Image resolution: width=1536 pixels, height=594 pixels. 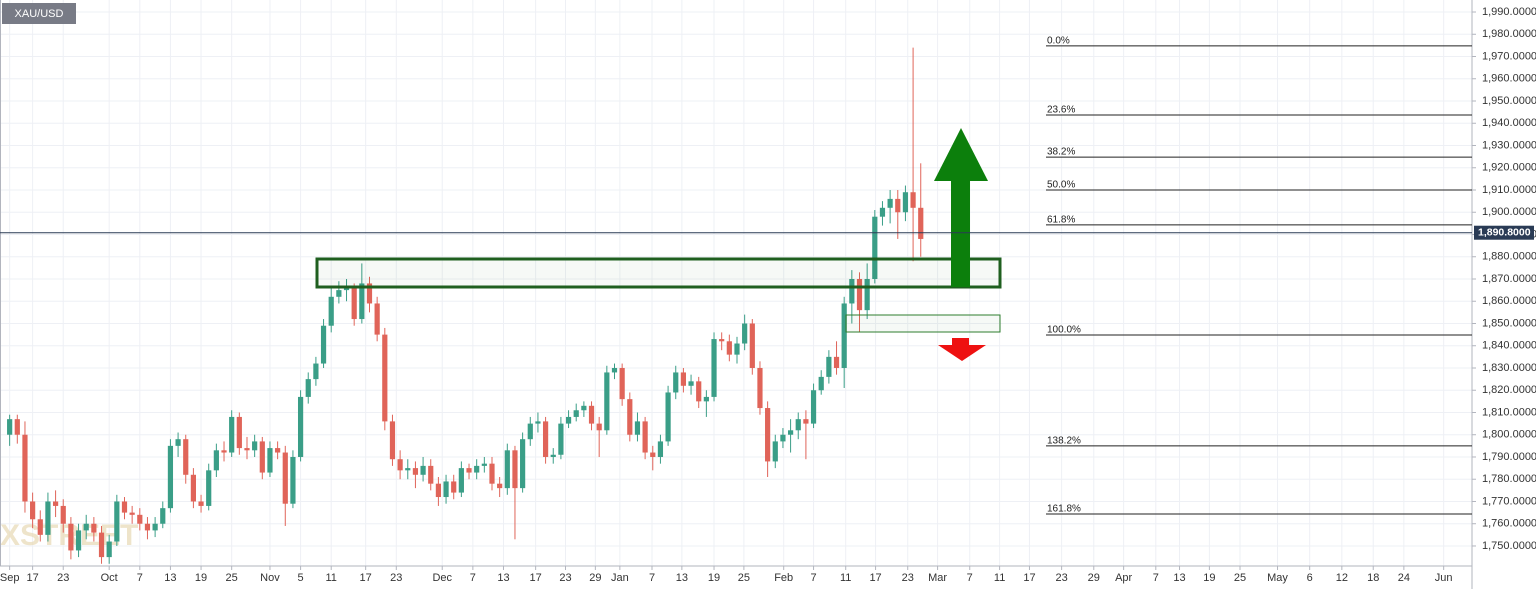 What do you see at coordinates (1310, 578) in the screenshot?
I see `x-tick-label: 6` at bounding box center [1310, 578].